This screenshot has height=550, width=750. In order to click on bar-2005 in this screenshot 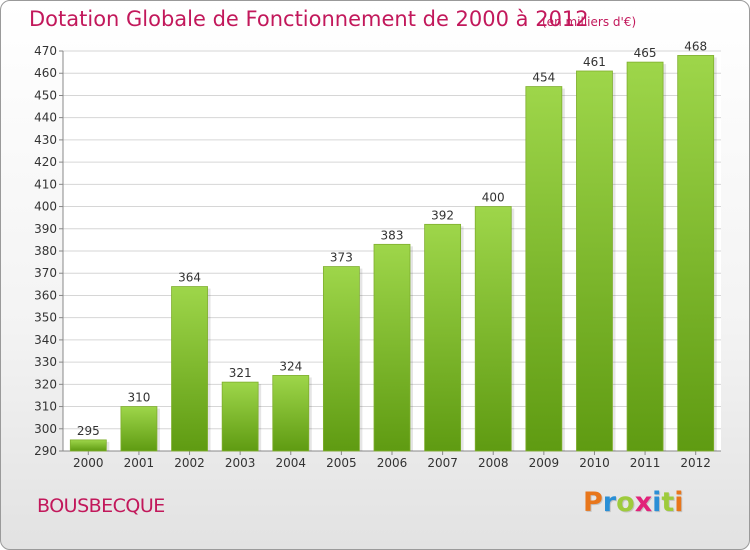, I will do `click(341, 359)`.